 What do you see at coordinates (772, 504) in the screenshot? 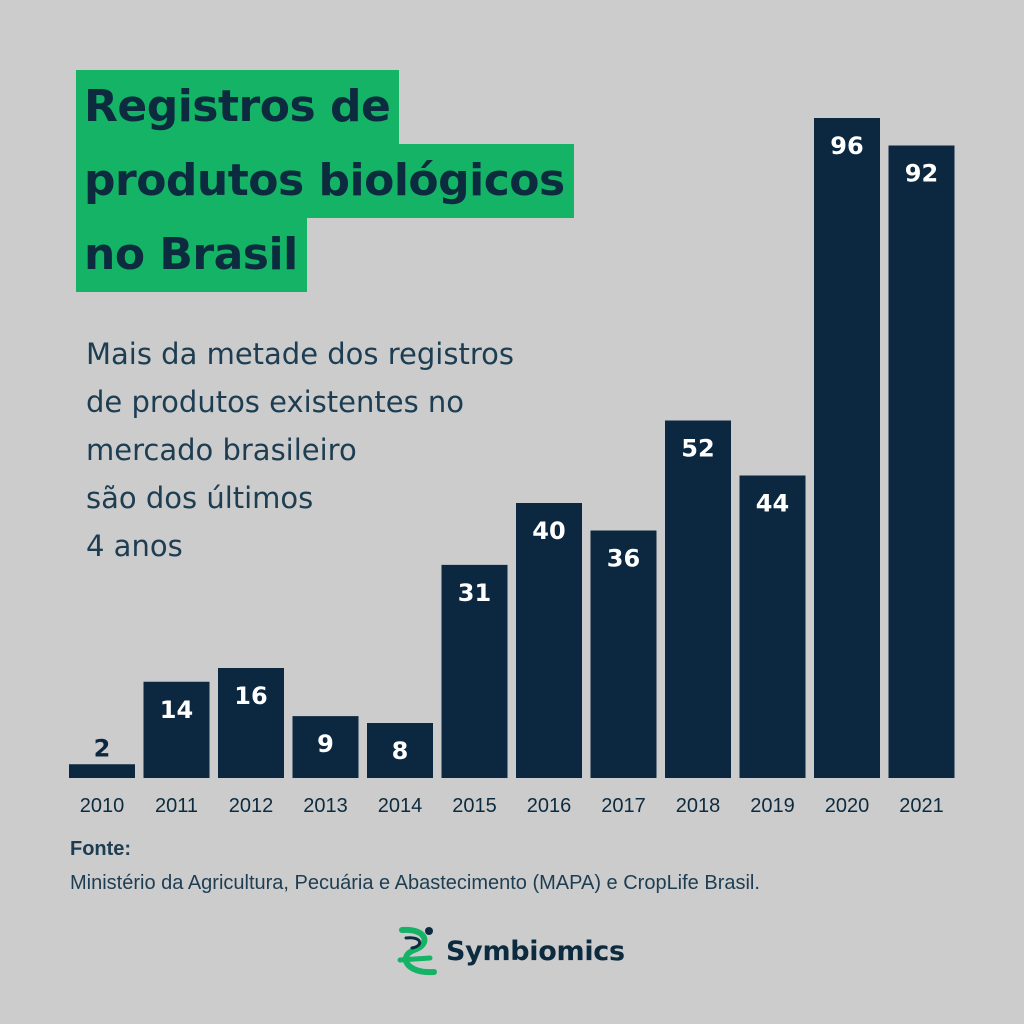
I see `data-label-2019: 44` at bounding box center [772, 504].